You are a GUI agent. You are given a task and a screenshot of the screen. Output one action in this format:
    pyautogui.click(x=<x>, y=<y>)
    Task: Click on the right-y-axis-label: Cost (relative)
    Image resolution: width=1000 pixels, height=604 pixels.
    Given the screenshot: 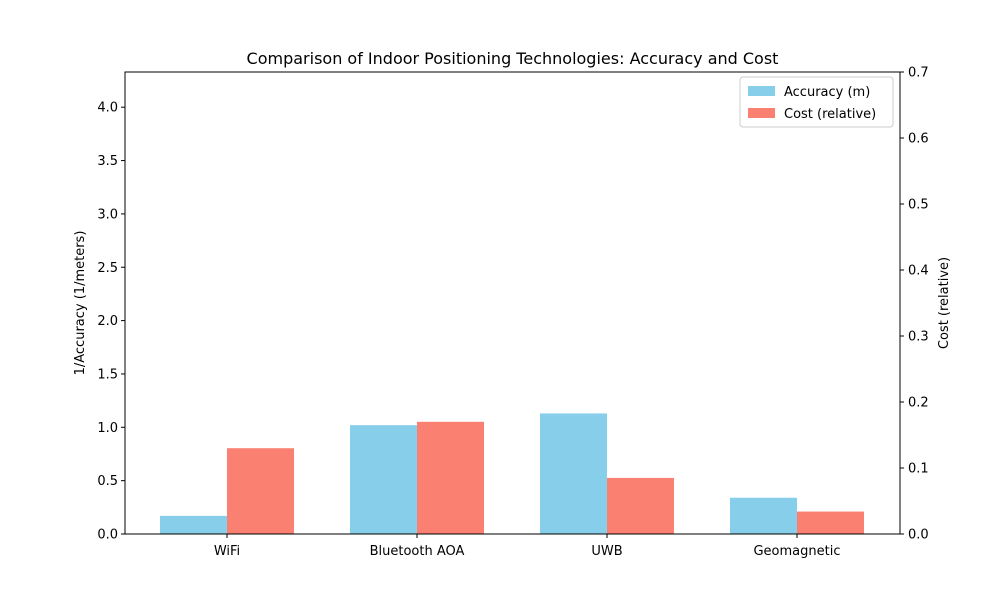 What is the action you would take?
    pyautogui.click(x=944, y=303)
    